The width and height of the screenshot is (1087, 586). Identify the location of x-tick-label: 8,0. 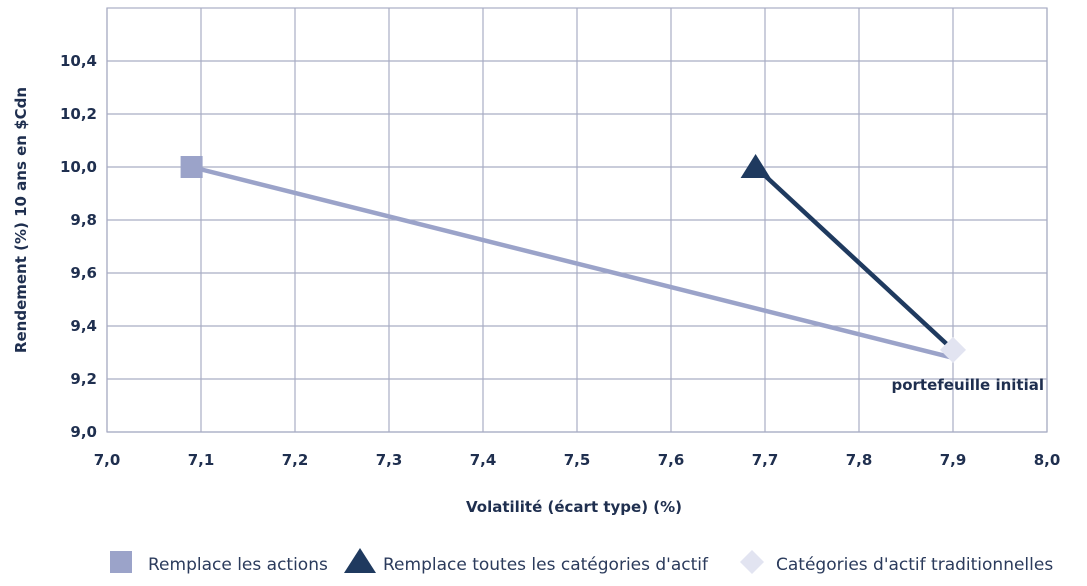
(1047, 460).